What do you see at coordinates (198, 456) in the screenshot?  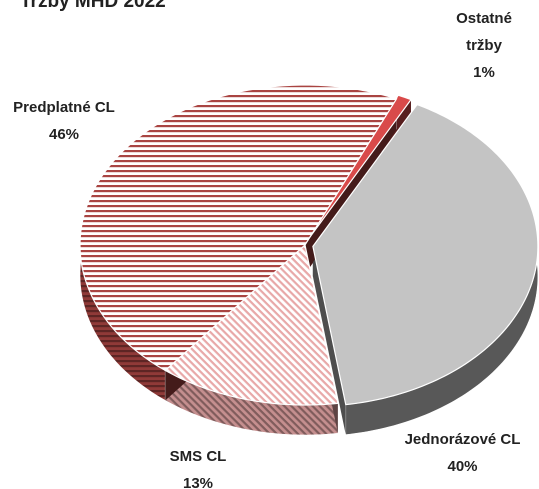 I see `slice-label: SMS CL` at bounding box center [198, 456].